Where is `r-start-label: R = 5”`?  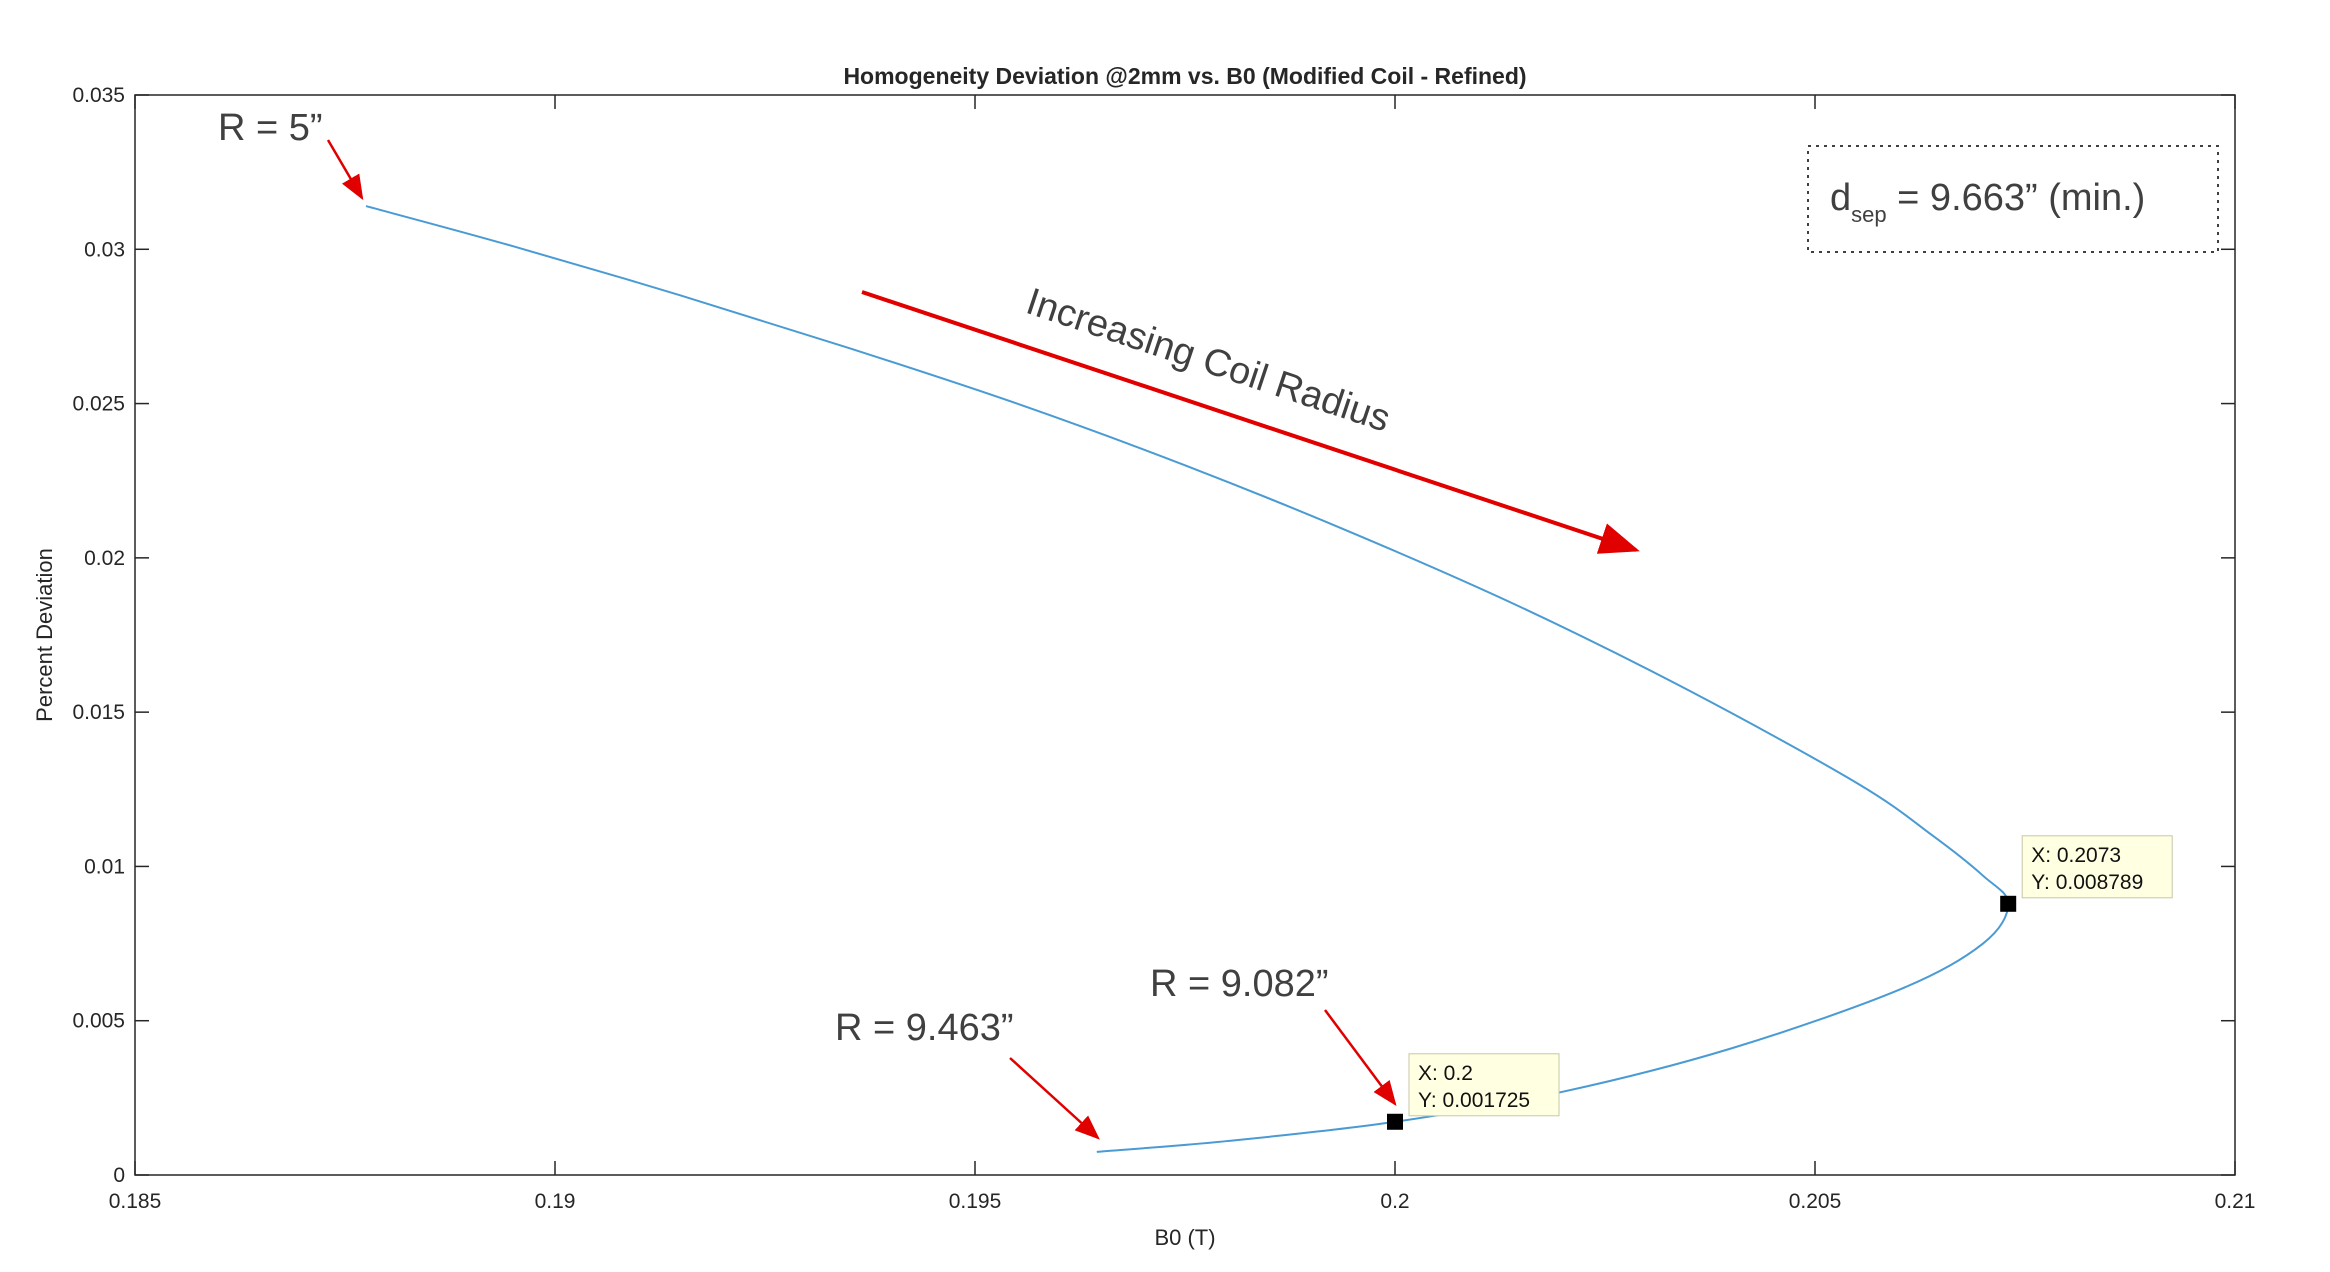 r-start-label: R = 5” is located at coordinates (270, 128).